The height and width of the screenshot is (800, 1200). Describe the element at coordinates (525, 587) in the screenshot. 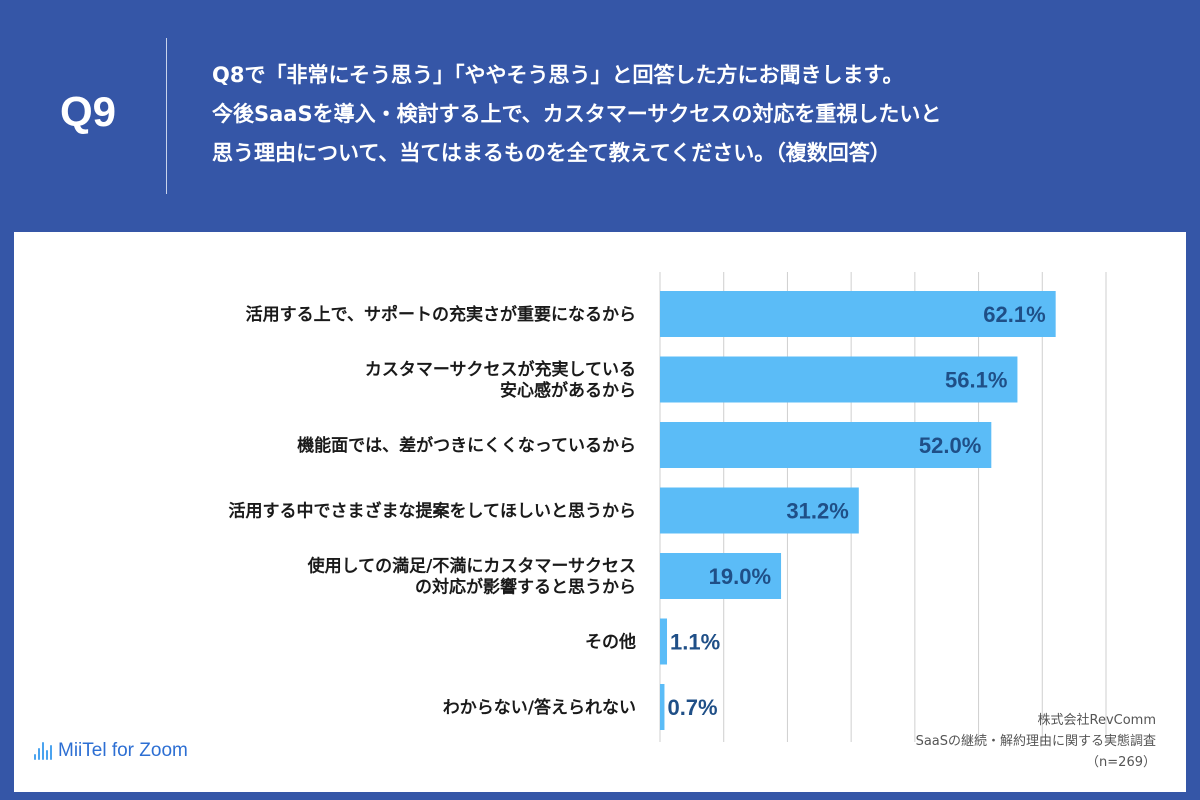

I see `category-label: の対応が影響すると思うから` at that location.